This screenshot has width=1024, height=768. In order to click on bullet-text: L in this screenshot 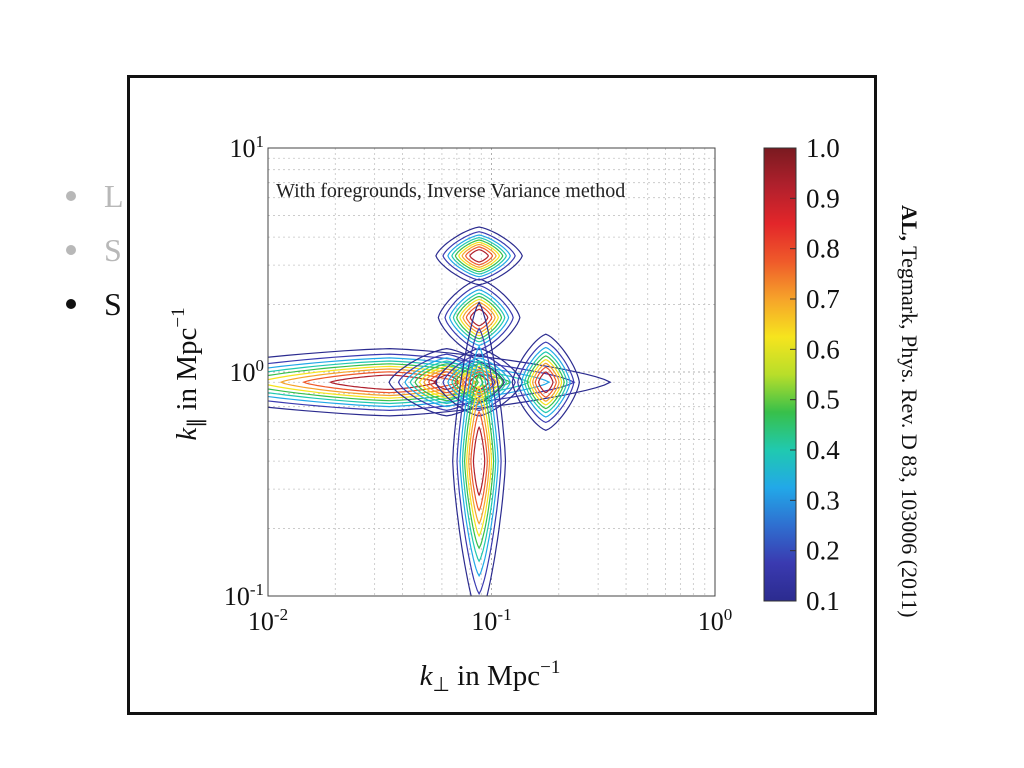, I will do `click(114, 196)`.